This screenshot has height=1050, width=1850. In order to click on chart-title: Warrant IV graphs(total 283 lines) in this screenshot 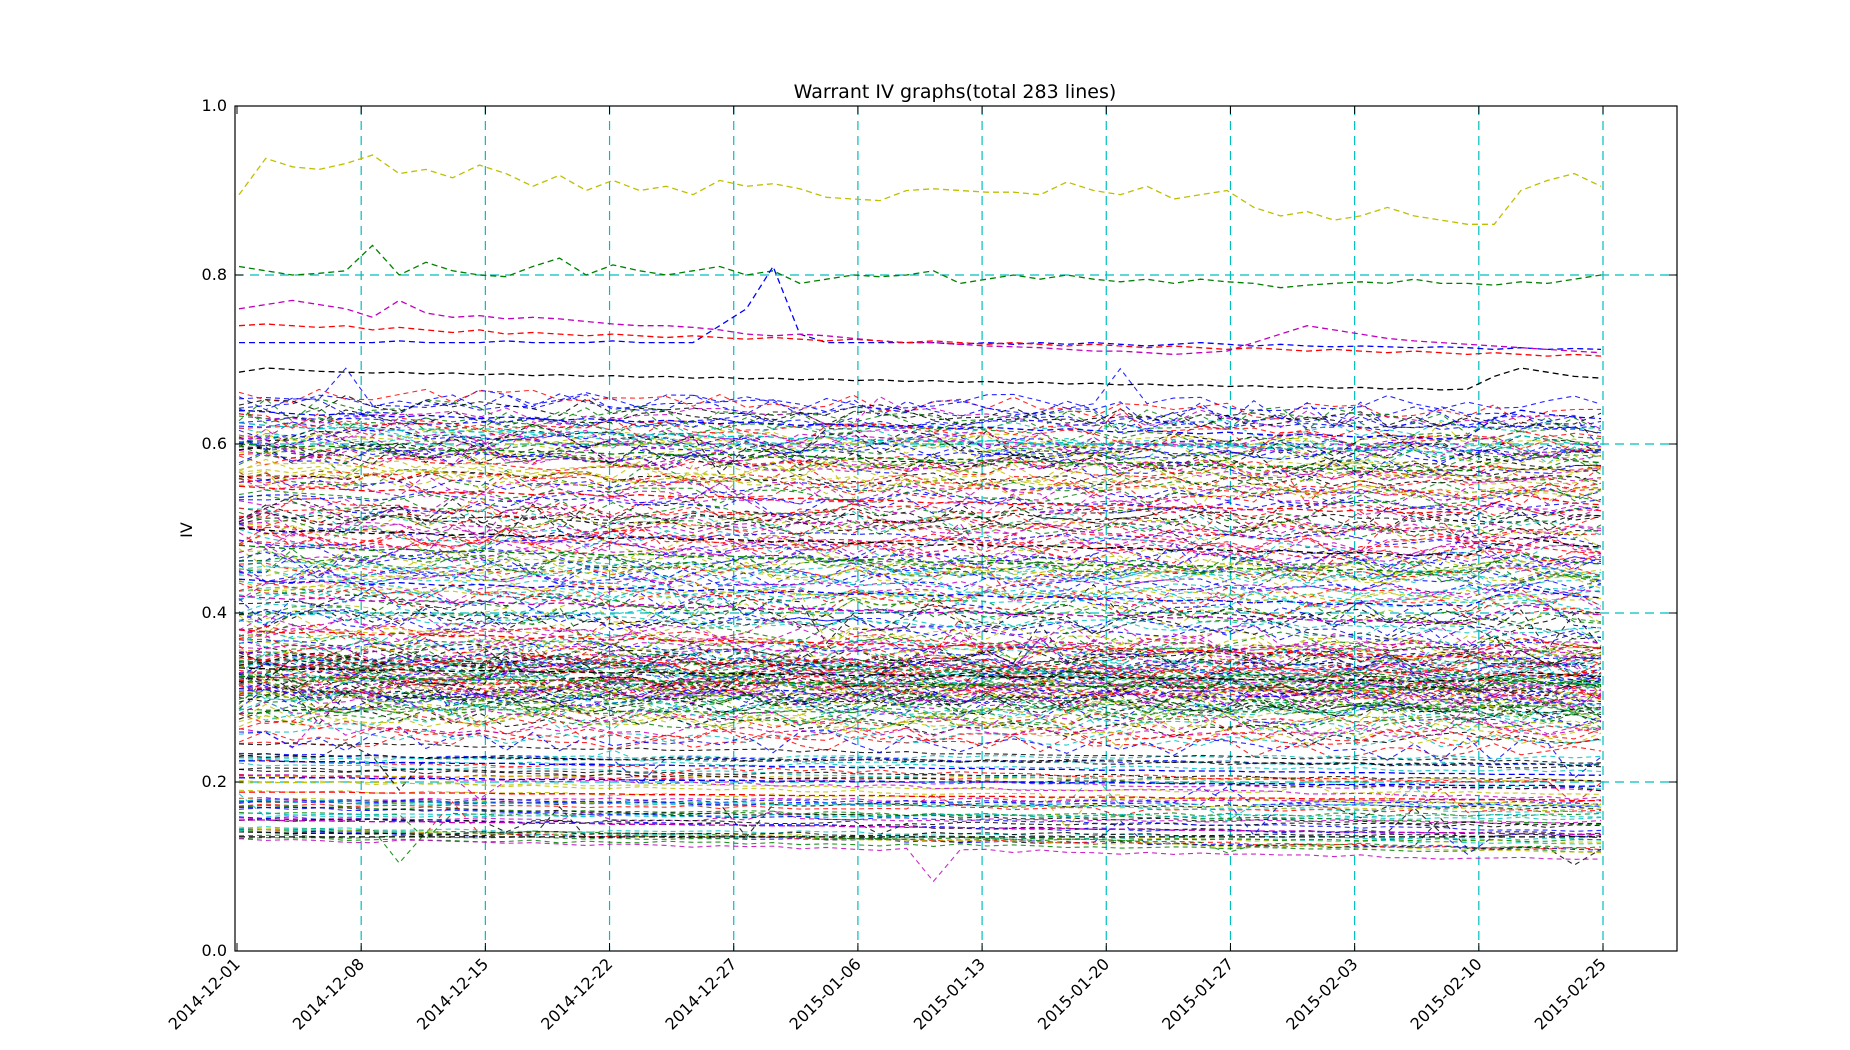, I will do `click(955, 92)`.